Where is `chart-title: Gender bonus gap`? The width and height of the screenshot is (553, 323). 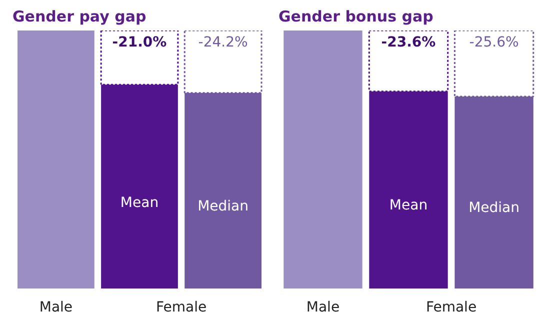
chart-title: Gender bonus gap is located at coordinates (356, 17).